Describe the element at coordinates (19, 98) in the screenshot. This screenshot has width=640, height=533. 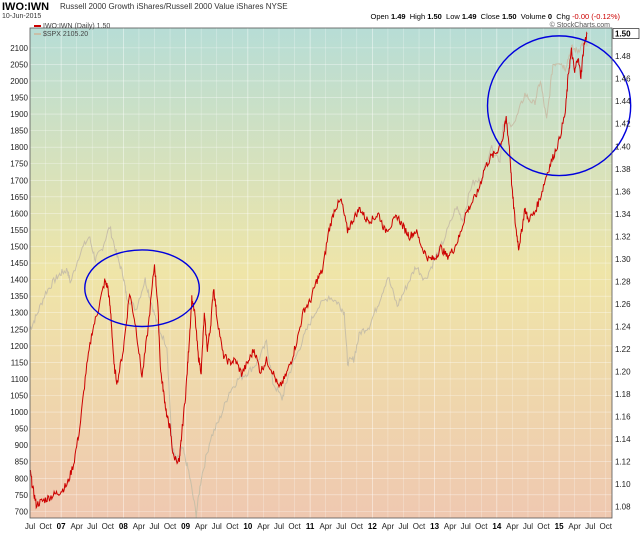
I see `left-tick-label: 1950` at that location.